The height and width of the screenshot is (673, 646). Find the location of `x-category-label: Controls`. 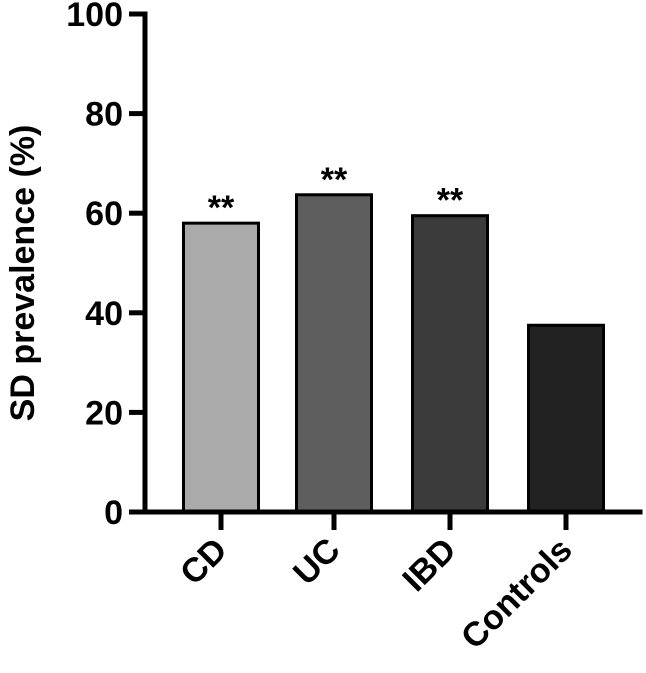

x-category-label: Controls is located at coordinates (517, 594).